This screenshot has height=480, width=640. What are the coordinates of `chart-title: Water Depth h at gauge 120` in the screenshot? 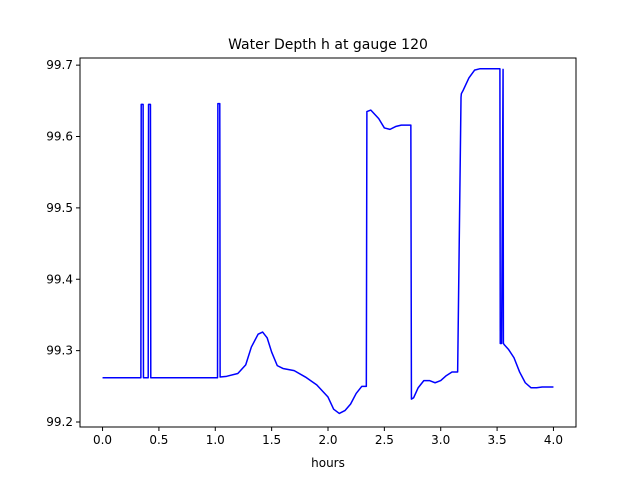 It's located at (328, 45).